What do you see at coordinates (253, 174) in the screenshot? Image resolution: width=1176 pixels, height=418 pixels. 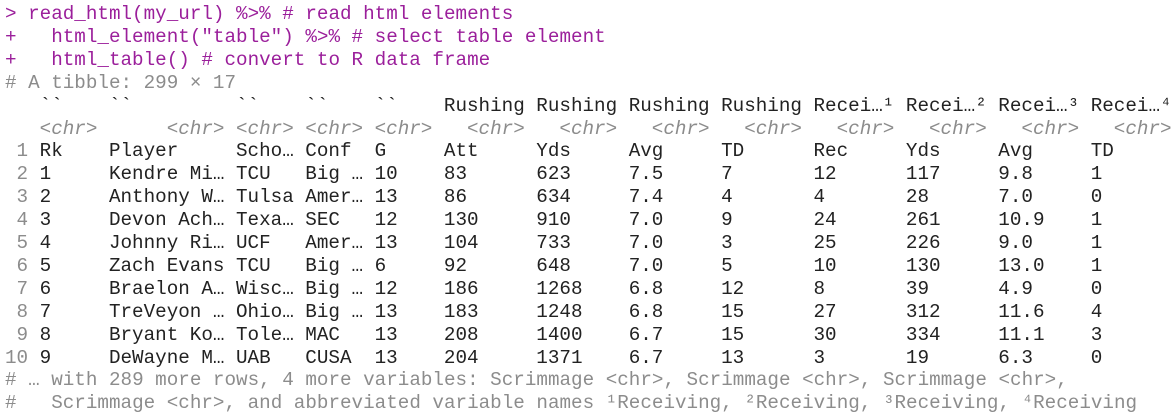 I see `table-cell: TCU` at bounding box center [253, 174].